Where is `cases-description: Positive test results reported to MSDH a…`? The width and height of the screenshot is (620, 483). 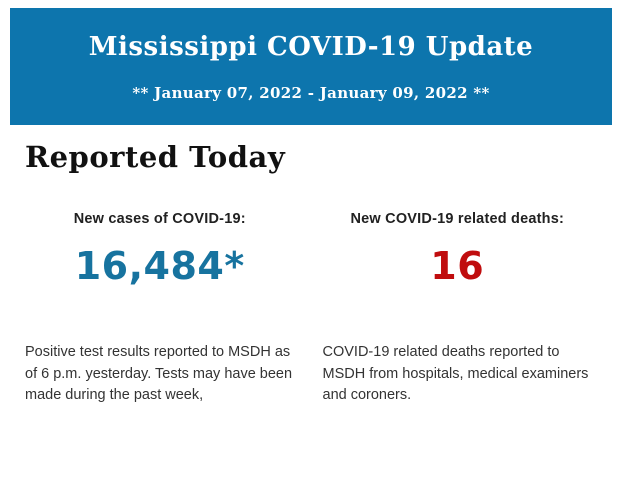
cases-description: Positive test results reported to MSDH a… is located at coordinates (159, 373).